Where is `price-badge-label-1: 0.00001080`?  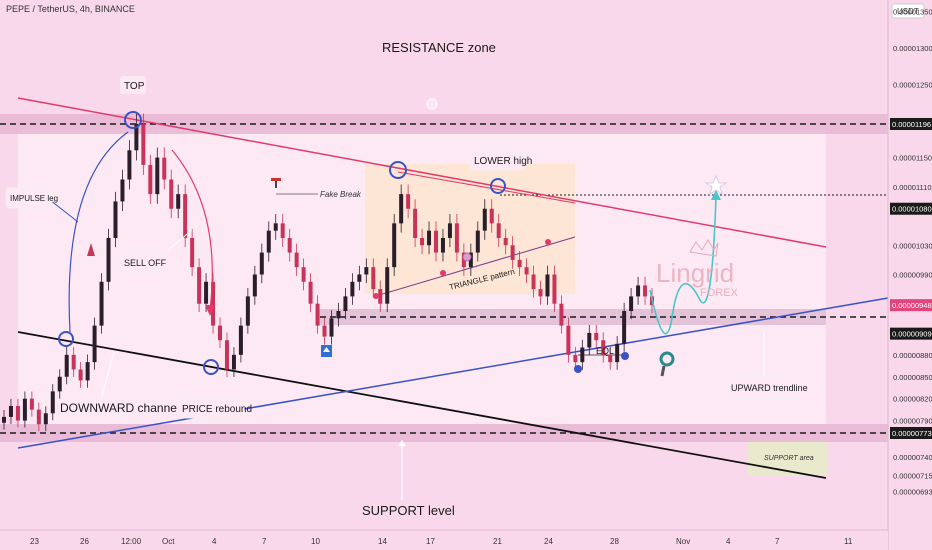
price-badge-label-1: 0.00001080 is located at coordinates (912, 209).